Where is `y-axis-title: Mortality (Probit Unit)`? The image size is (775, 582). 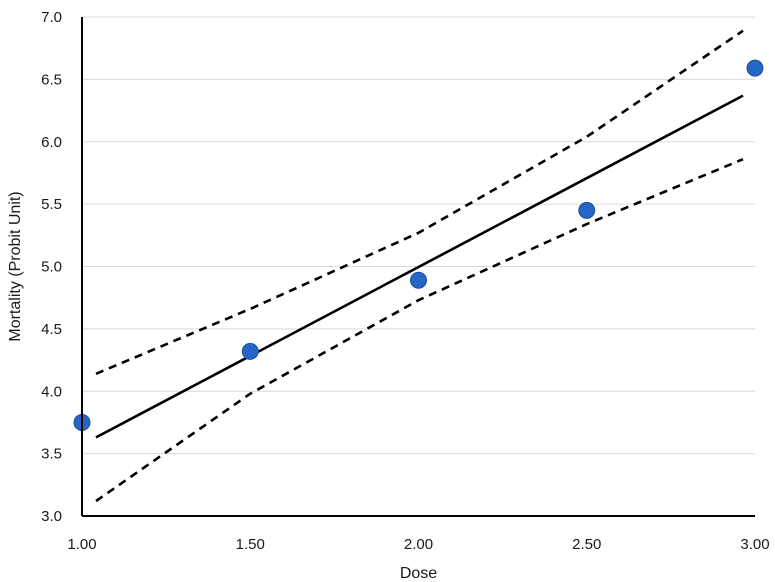
y-axis-title: Mortality (Probit Unit) is located at coordinates (15, 266).